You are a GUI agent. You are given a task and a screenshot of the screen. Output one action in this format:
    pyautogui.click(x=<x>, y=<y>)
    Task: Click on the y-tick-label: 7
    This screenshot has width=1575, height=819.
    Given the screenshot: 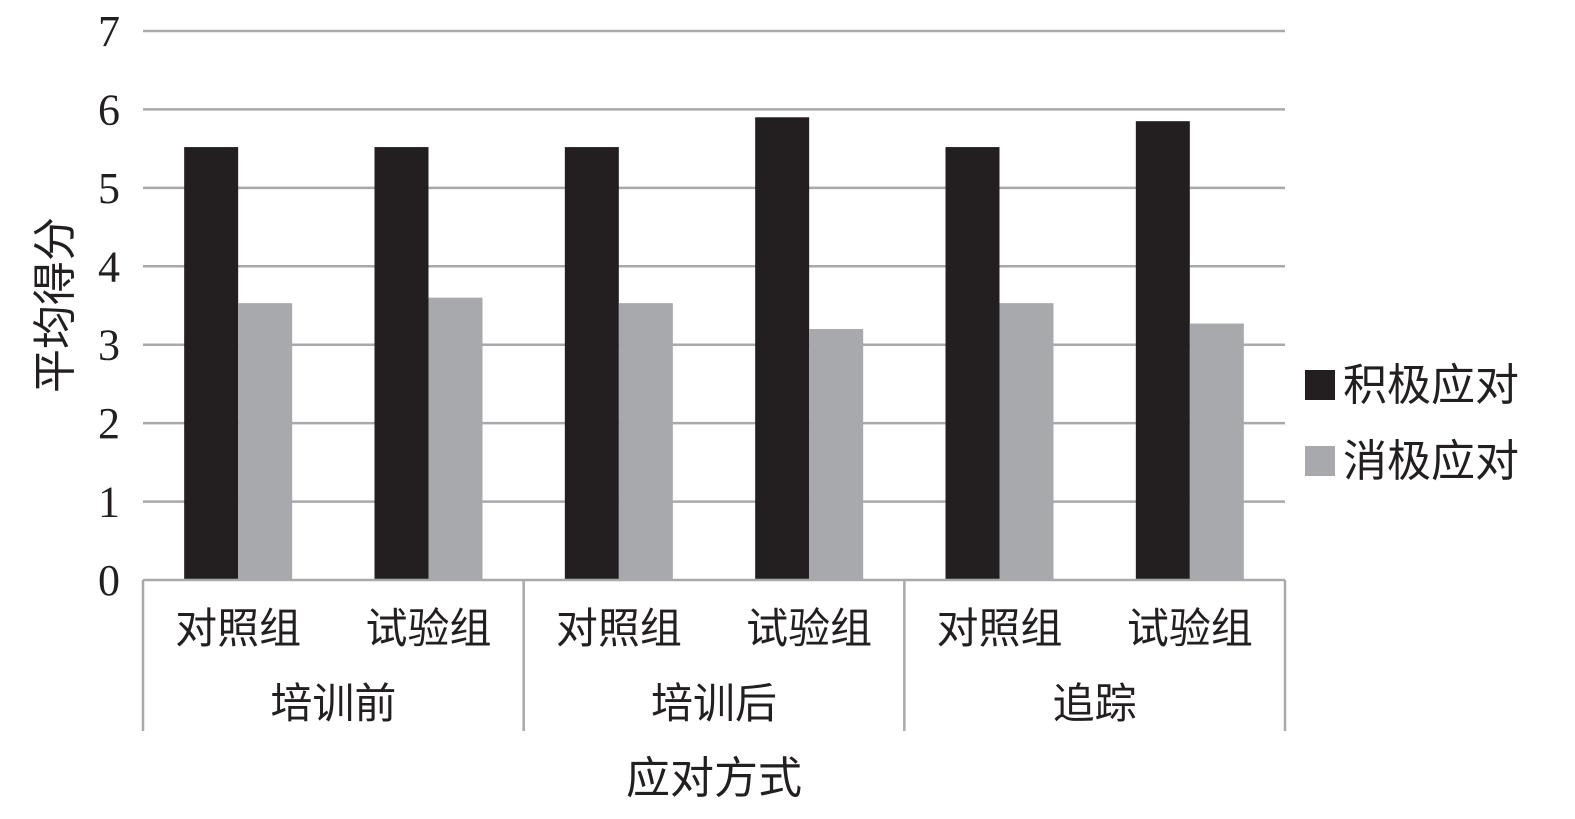 What is the action you would take?
    pyautogui.click(x=109, y=31)
    